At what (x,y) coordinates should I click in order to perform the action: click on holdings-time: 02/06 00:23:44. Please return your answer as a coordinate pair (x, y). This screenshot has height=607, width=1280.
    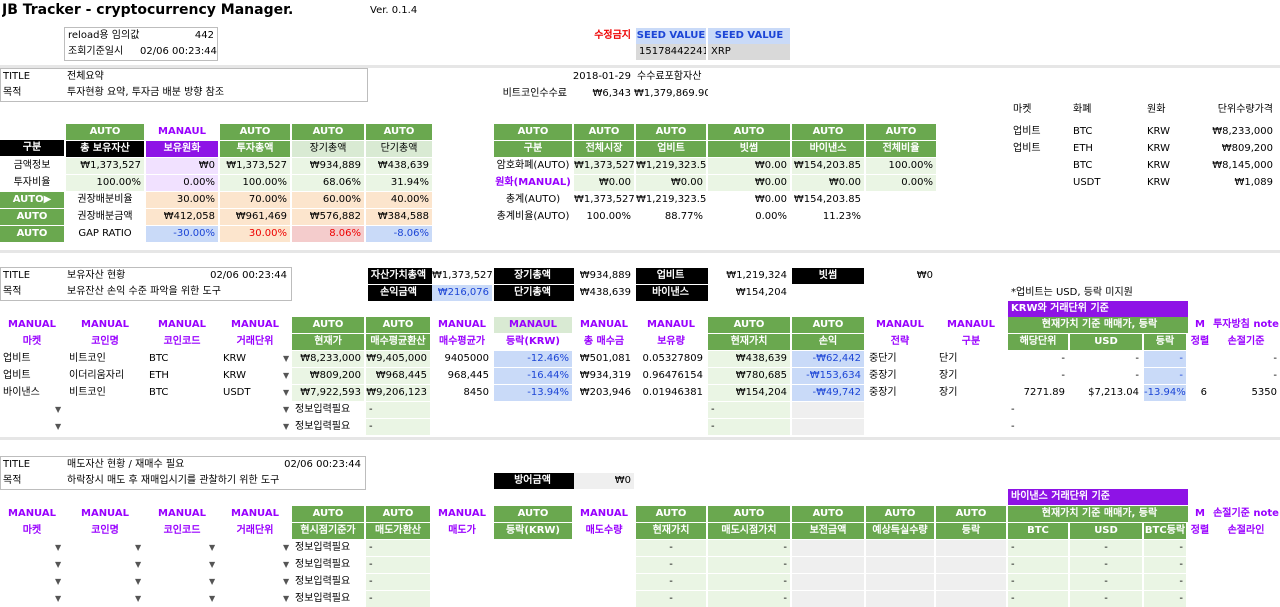
    Looking at the image, I should click on (248, 275).